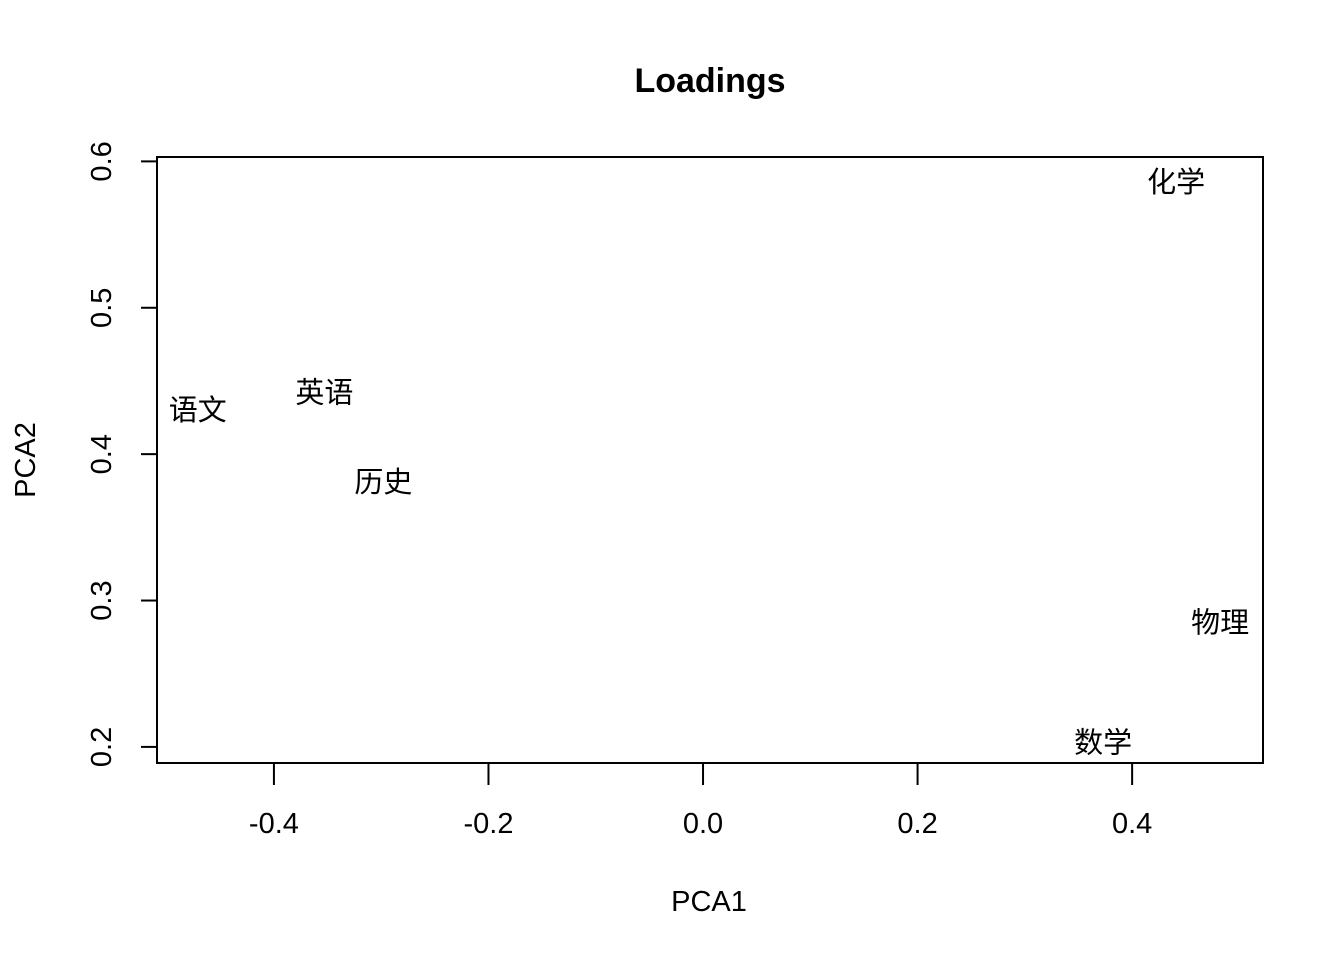  What do you see at coordinates (709, 81) in the screenshot?
I see `chart-title: Loadings` at bounding box center [709, 81].